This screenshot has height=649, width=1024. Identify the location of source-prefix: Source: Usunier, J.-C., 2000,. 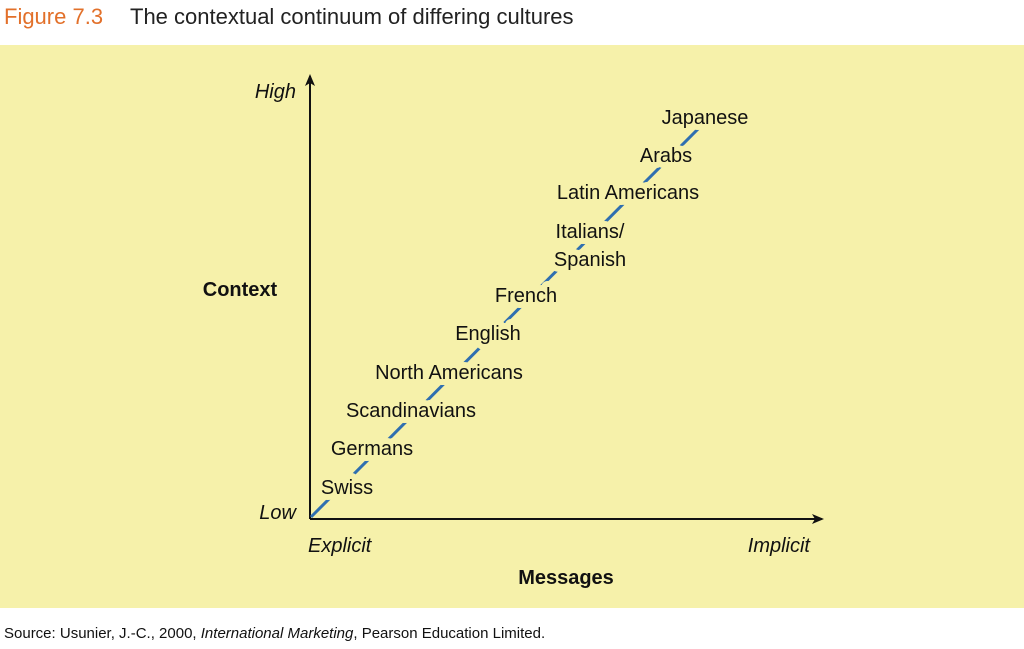
(102, 633).